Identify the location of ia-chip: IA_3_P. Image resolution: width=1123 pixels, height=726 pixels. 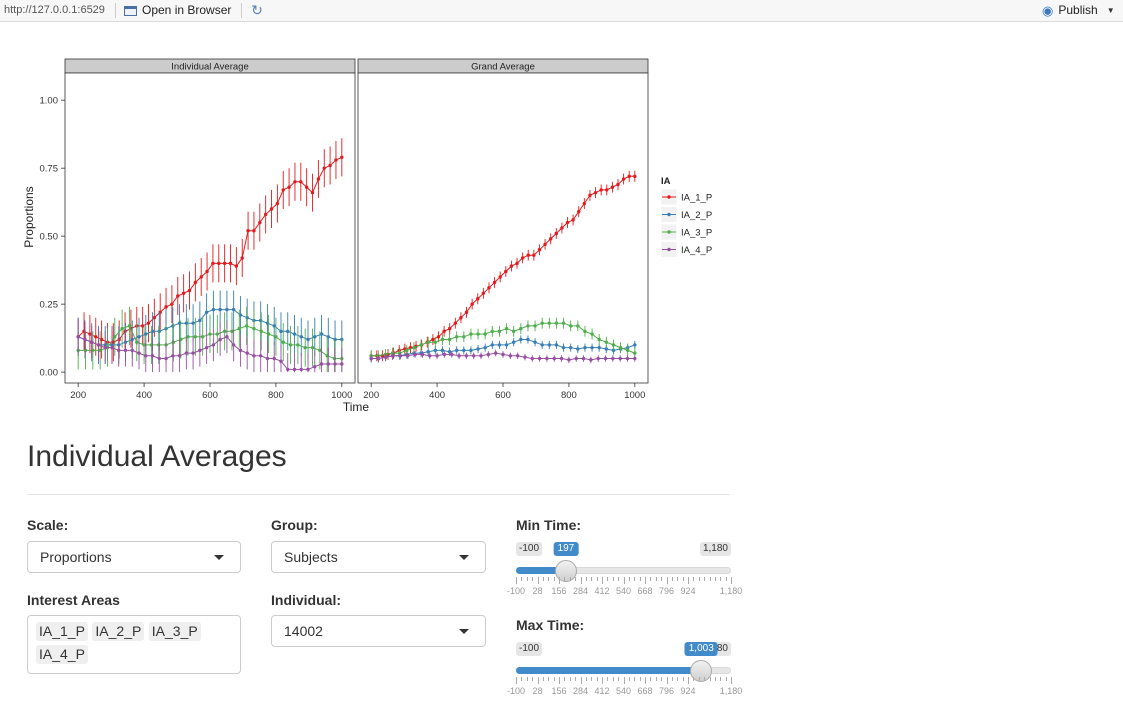
(174, 631).